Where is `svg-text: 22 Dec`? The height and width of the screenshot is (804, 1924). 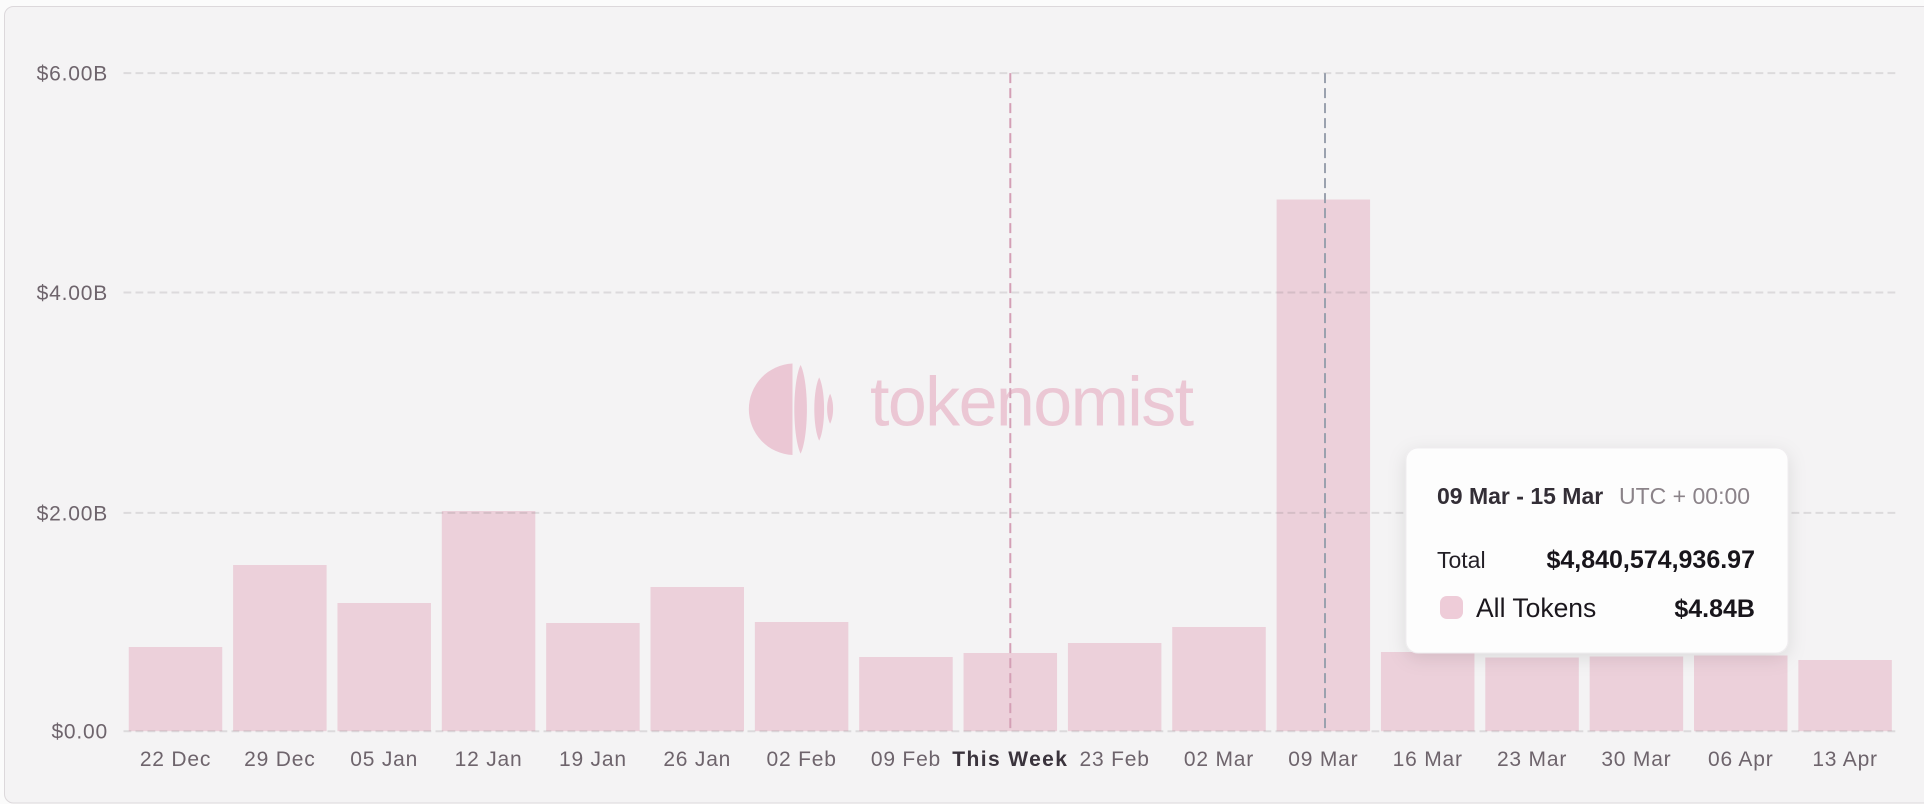
svg-text: 22 Dec is located at coordinates (175, 759).